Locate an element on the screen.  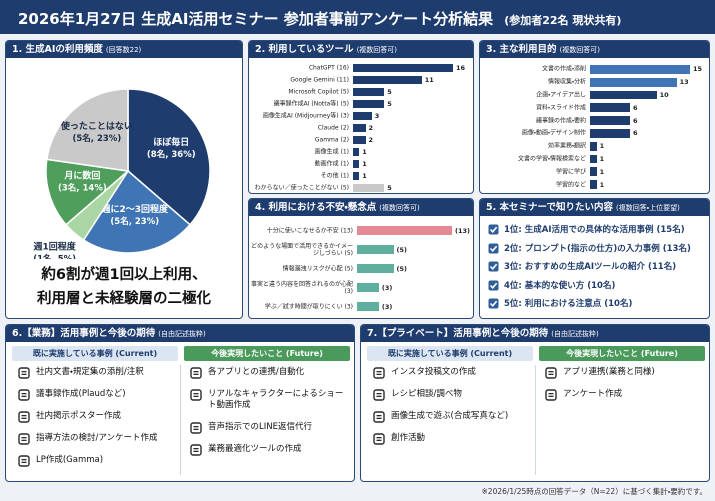
value-label: 6 is located at coordinates (635, 120).